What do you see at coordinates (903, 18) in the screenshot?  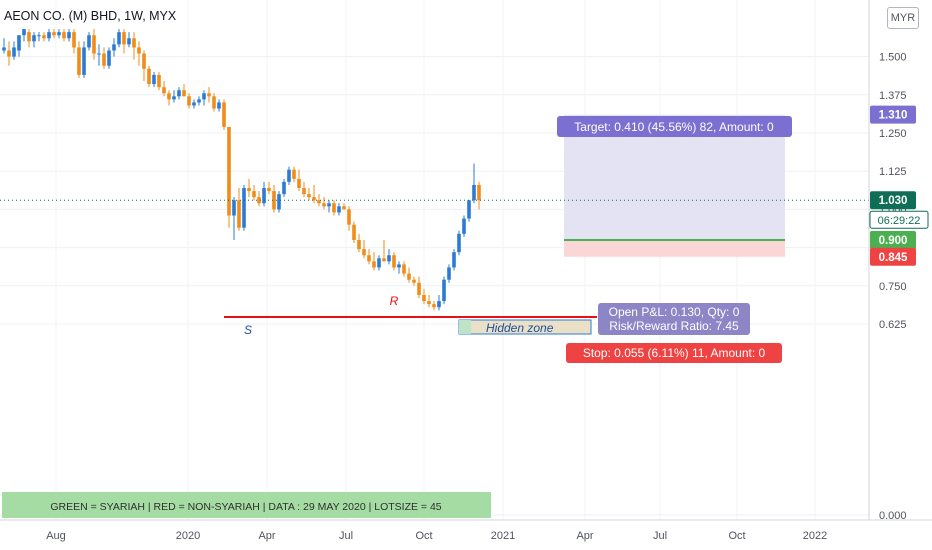 I see `currency-button: MYR` at bounding box center [903, 18].